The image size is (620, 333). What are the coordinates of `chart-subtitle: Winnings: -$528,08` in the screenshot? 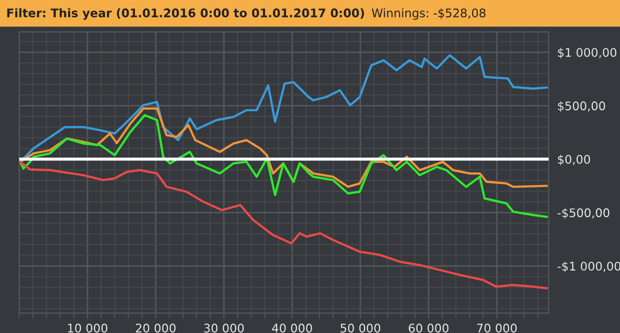 It's located at (429, 14).